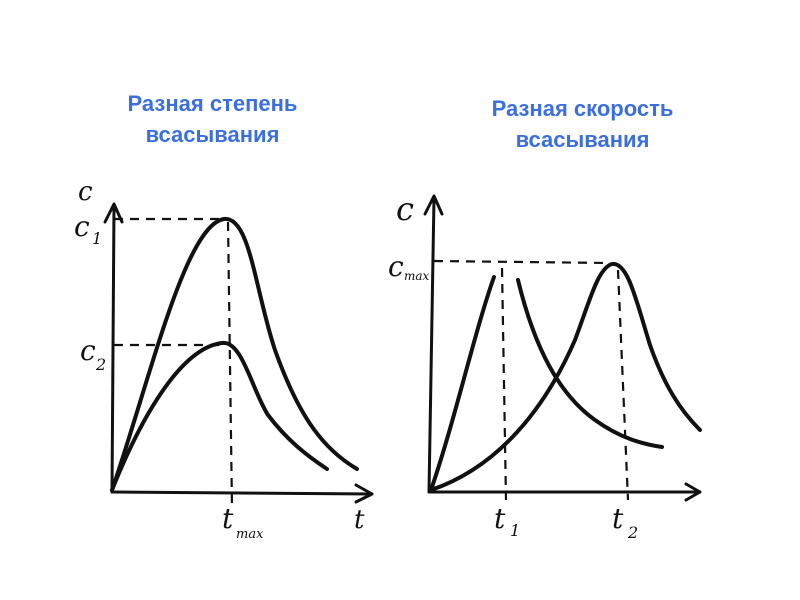  Describe the element at coordinates (632, 532) in the screenshot. I see `right-t2-subscript: 2` at that location.